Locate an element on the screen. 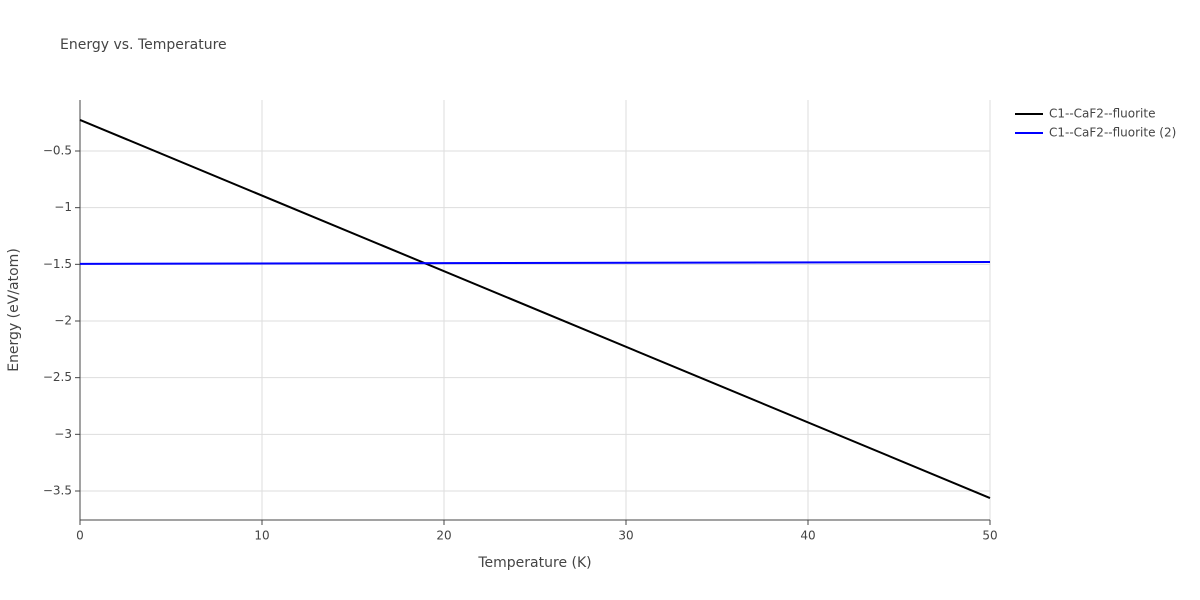 Image resolution: width=1200 pixels, height=600 pixels. x-tick-label: 10 is located at coordinates (261, 536).